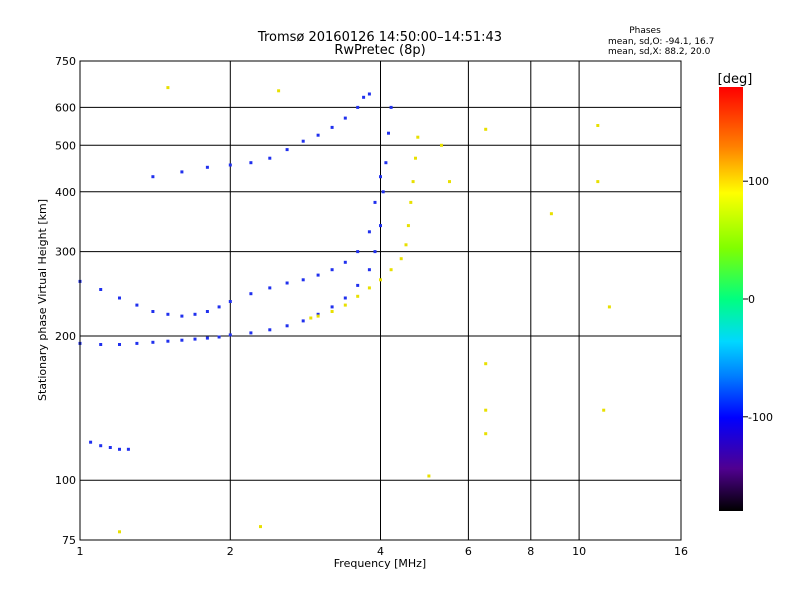 Image resolution: width=800 pixels, height=600 pixels. Describe the element at coordinates (659, 52) in the screenshot. I see `stats-line-x: mean, sd,X: 88.2, 20.0` at that location.